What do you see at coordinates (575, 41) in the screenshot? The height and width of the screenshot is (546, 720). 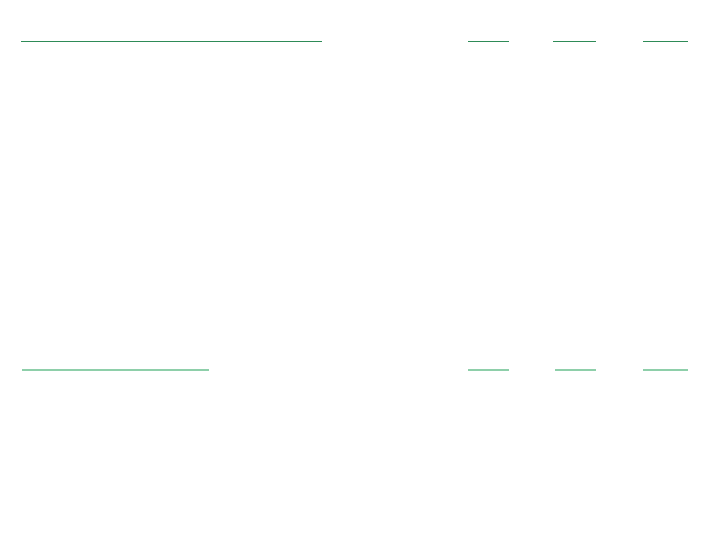 I see `header-column-3-rule` at bounding box center [575, 41].